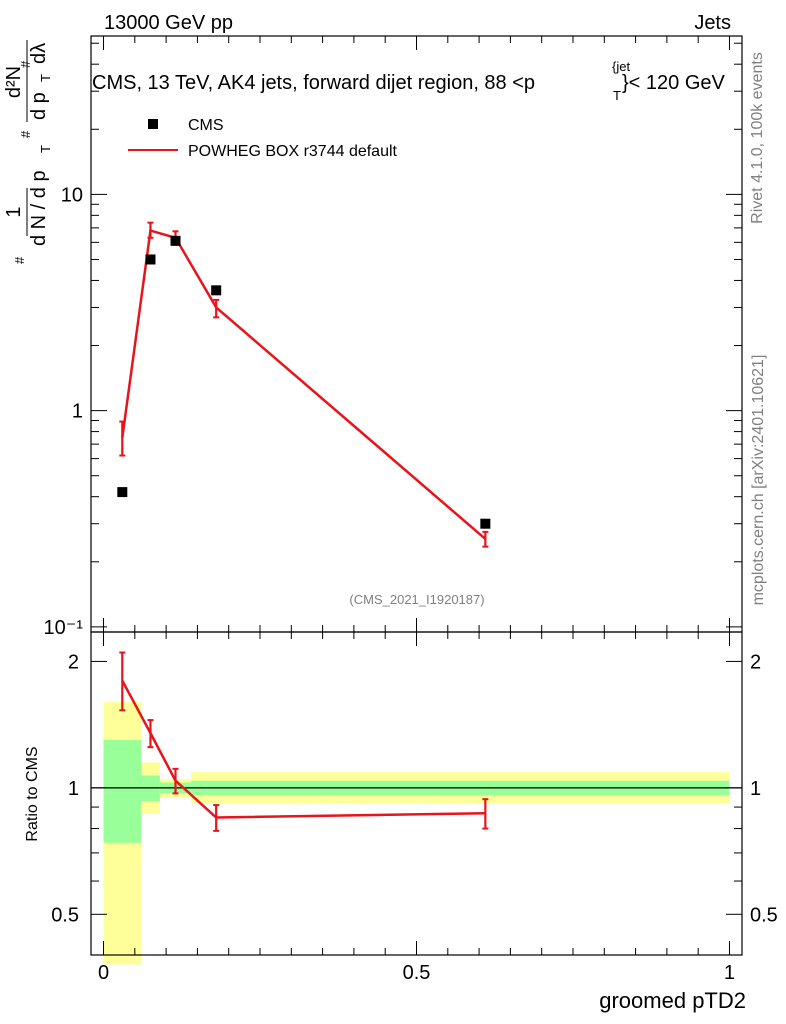 The image size is (786, 1024). Describe the element at coordinates (25, 64) in the screenshot. I see `ylabel-hash3: #` at that location.